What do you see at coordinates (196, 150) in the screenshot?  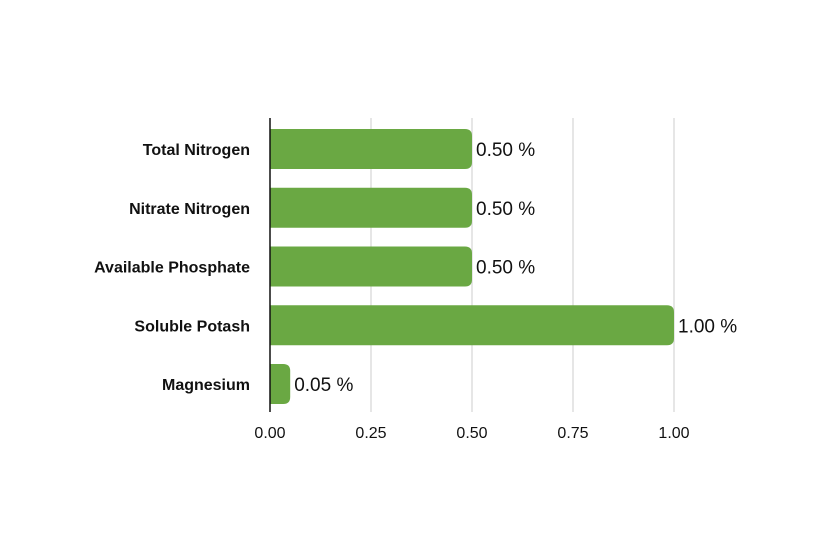 I see `category-label: Total Nitrogen` at bounding box center [196, 150].